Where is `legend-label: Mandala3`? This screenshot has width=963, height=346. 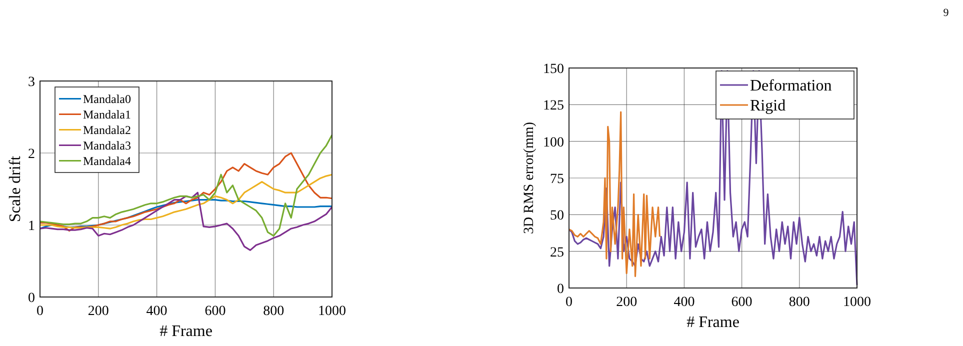 legend-label: Mandala3 is located at coordinates (107, 145).